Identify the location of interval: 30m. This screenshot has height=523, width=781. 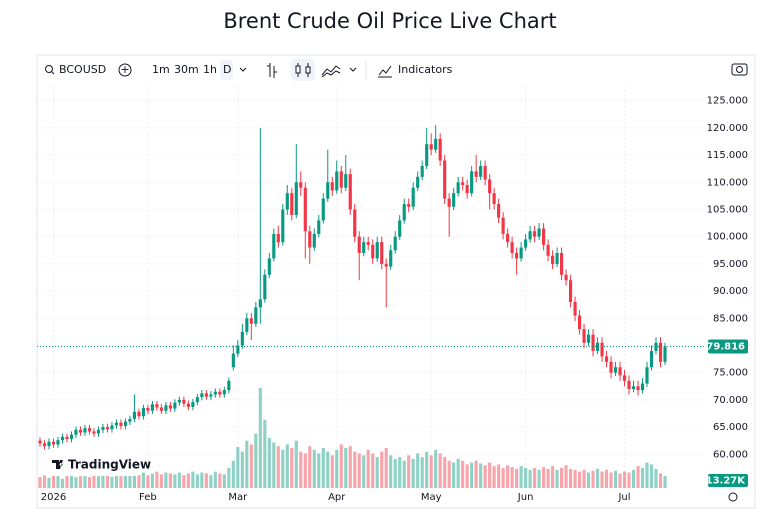
(186, 69).